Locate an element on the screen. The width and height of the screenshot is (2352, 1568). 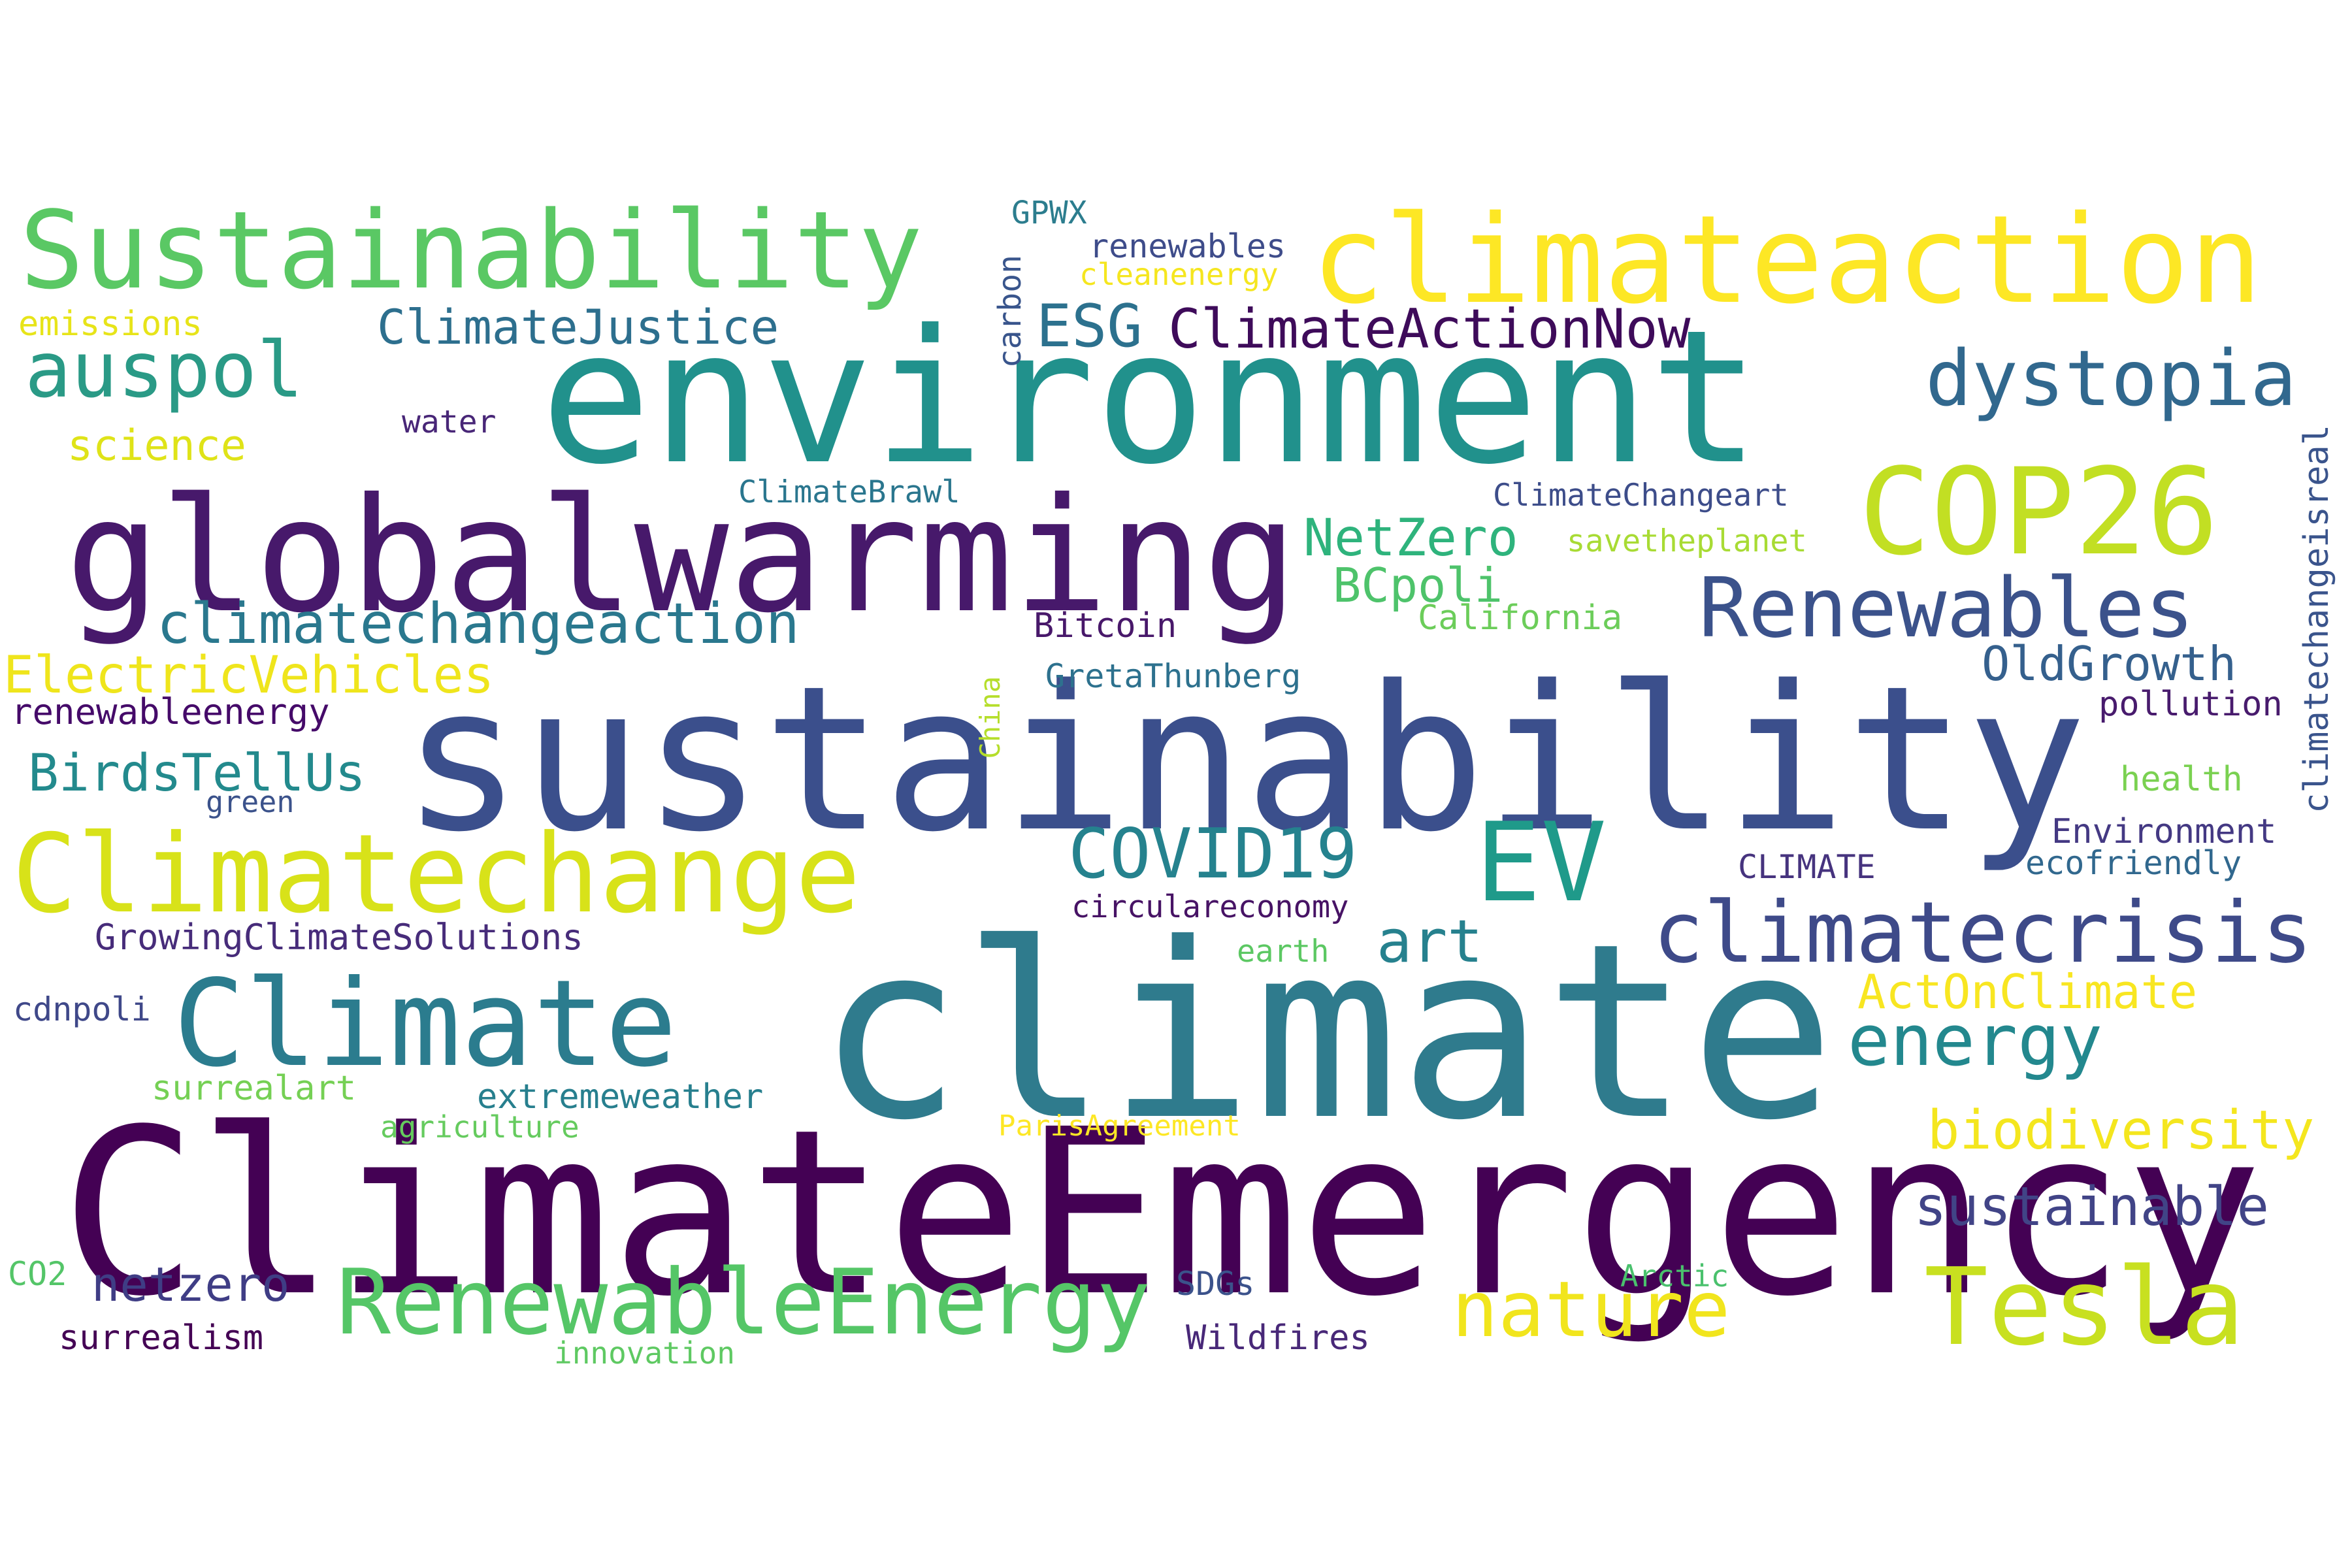
word-emissions: emissions is located at coordinates (110, 324).